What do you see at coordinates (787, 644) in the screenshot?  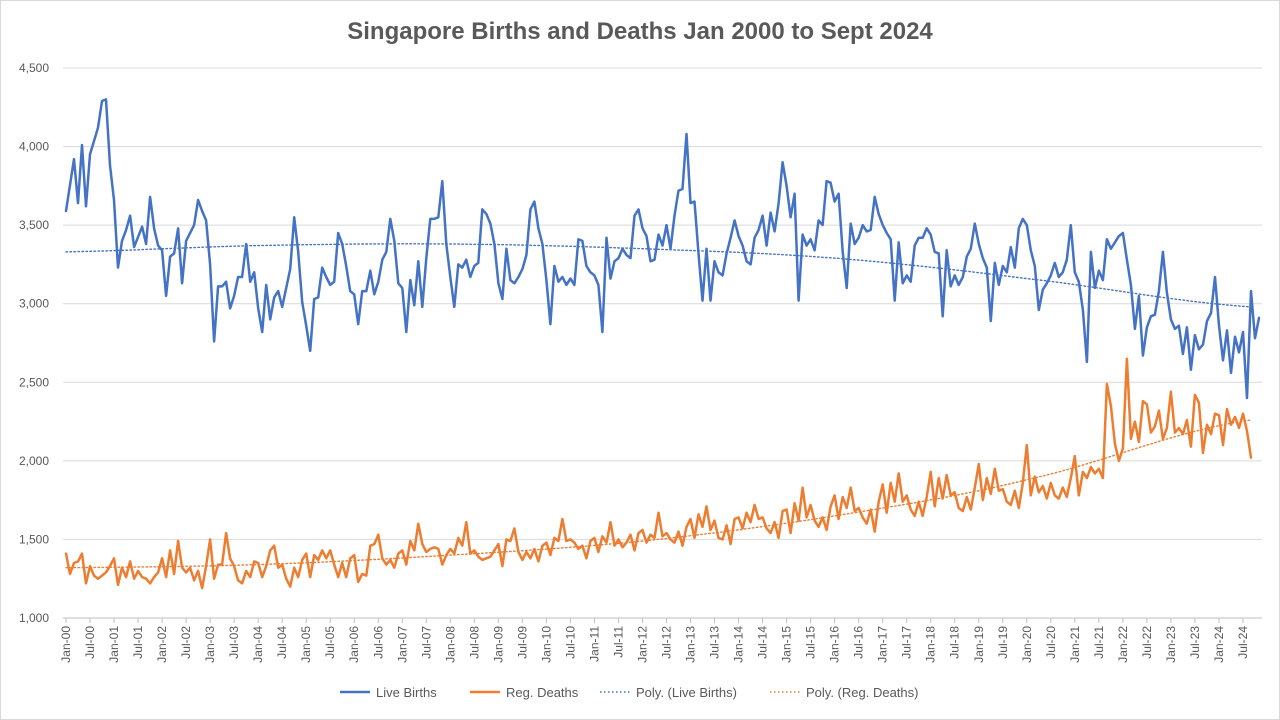 I see `x-tick-label: Jan-15` at bounding box center [787, 644].